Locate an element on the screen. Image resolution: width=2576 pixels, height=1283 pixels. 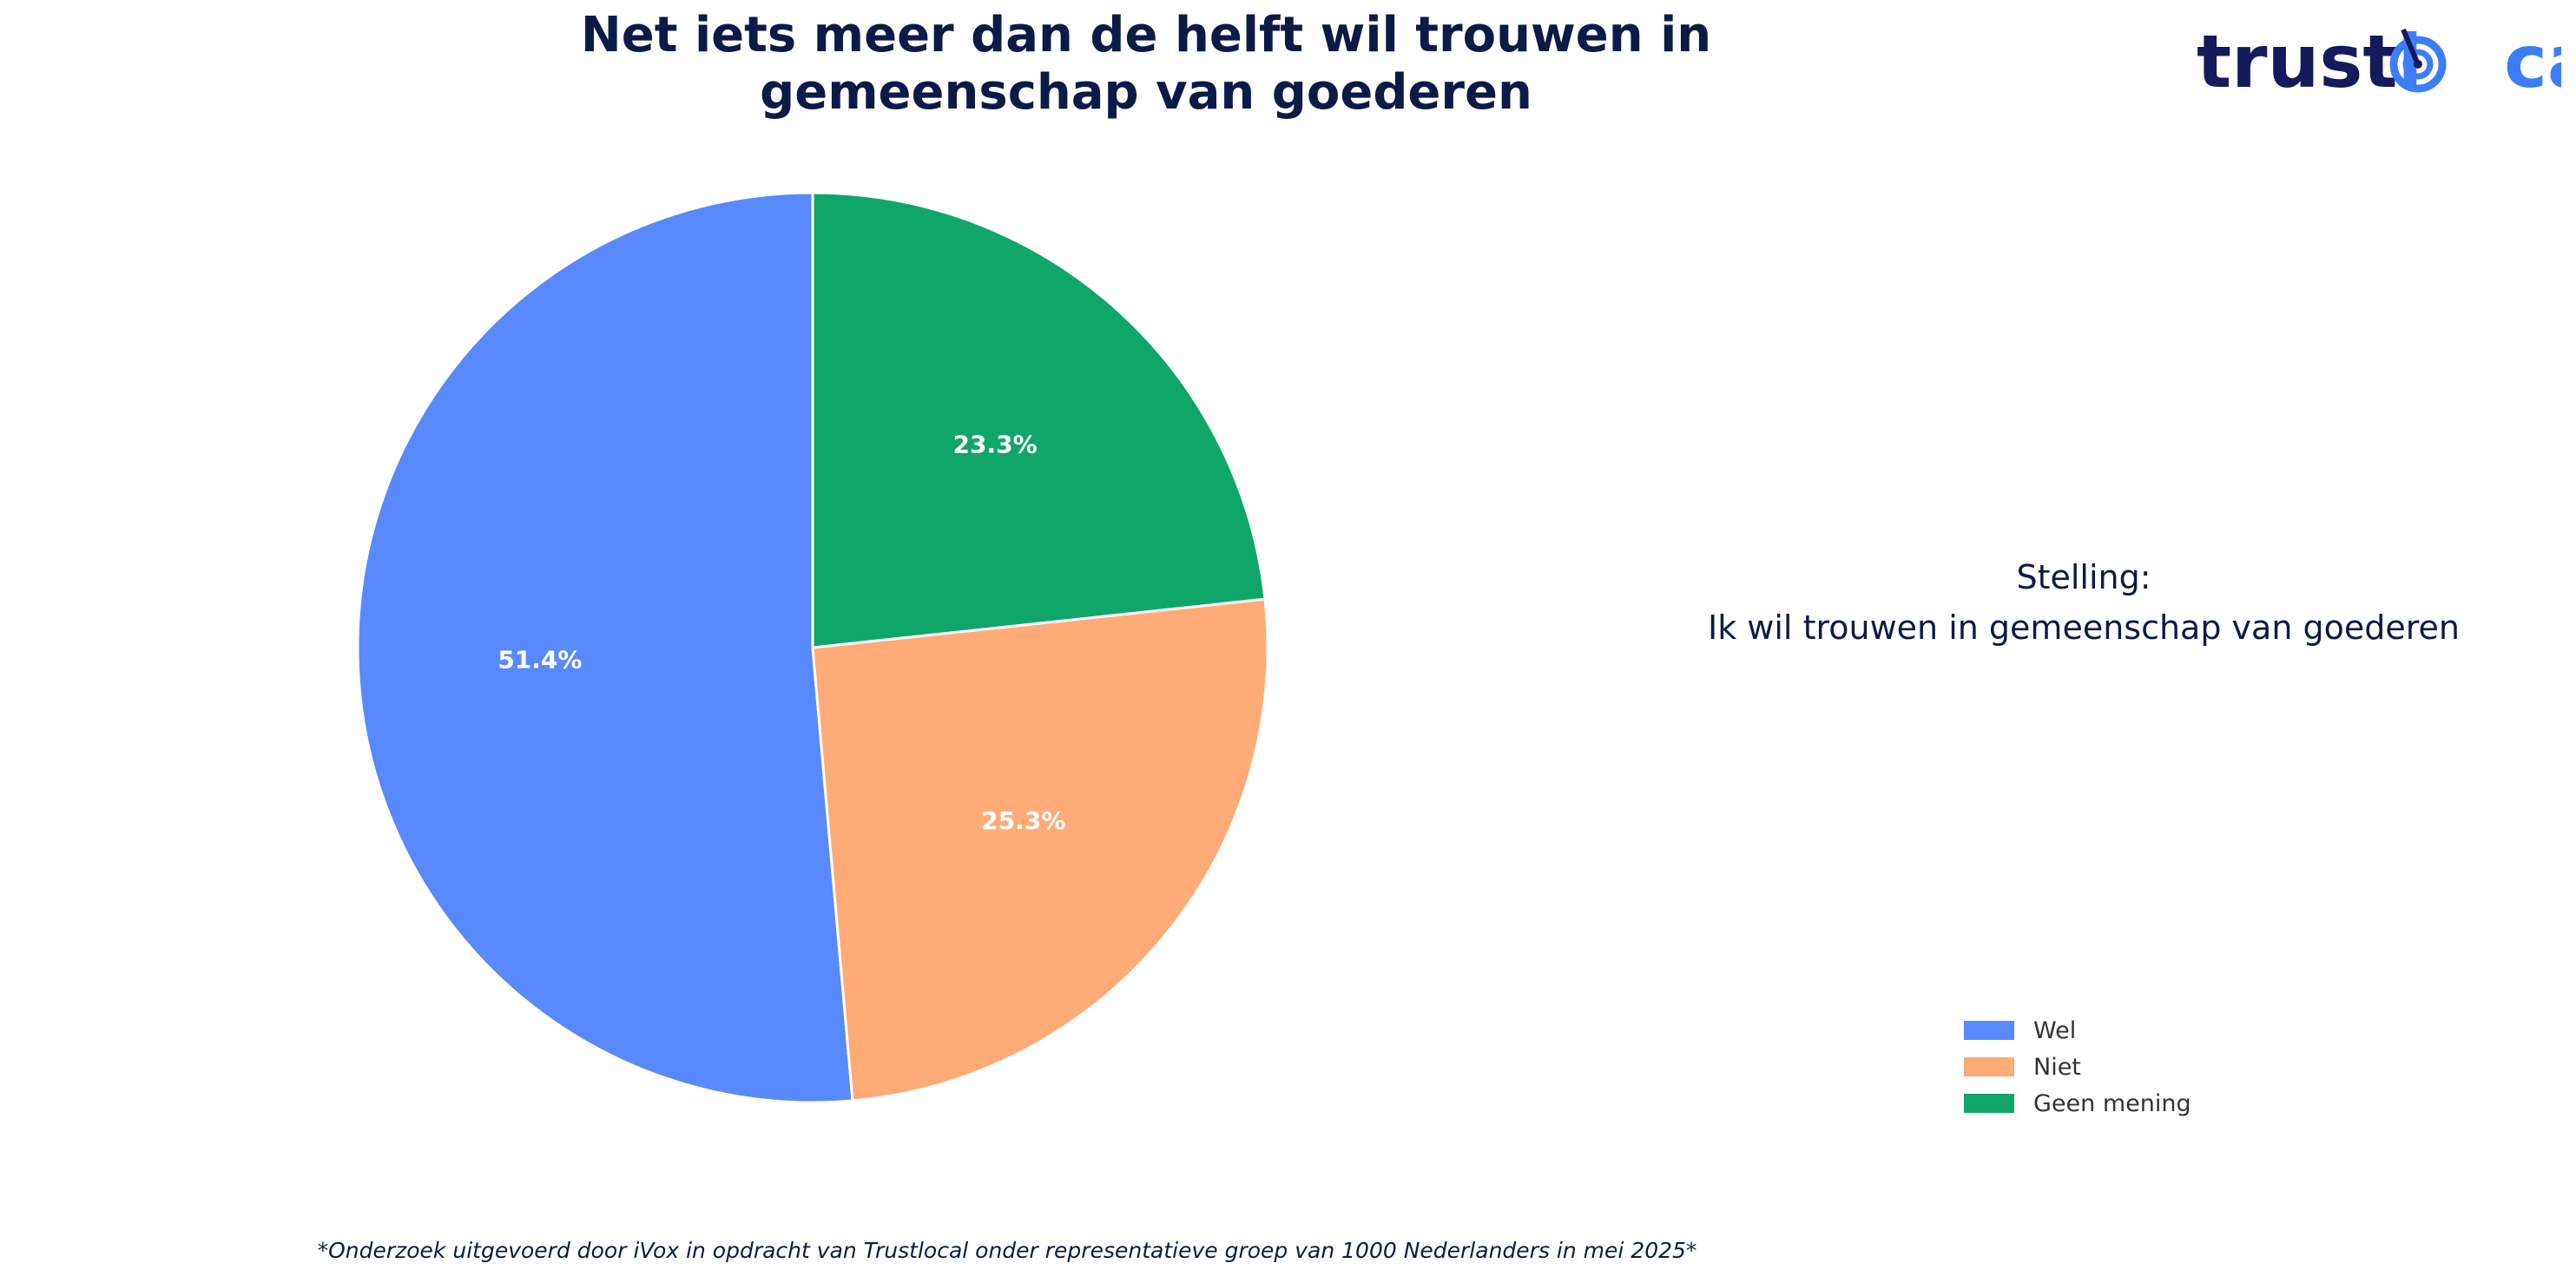
pie-slice-wel is located at coordinates (605, 647).